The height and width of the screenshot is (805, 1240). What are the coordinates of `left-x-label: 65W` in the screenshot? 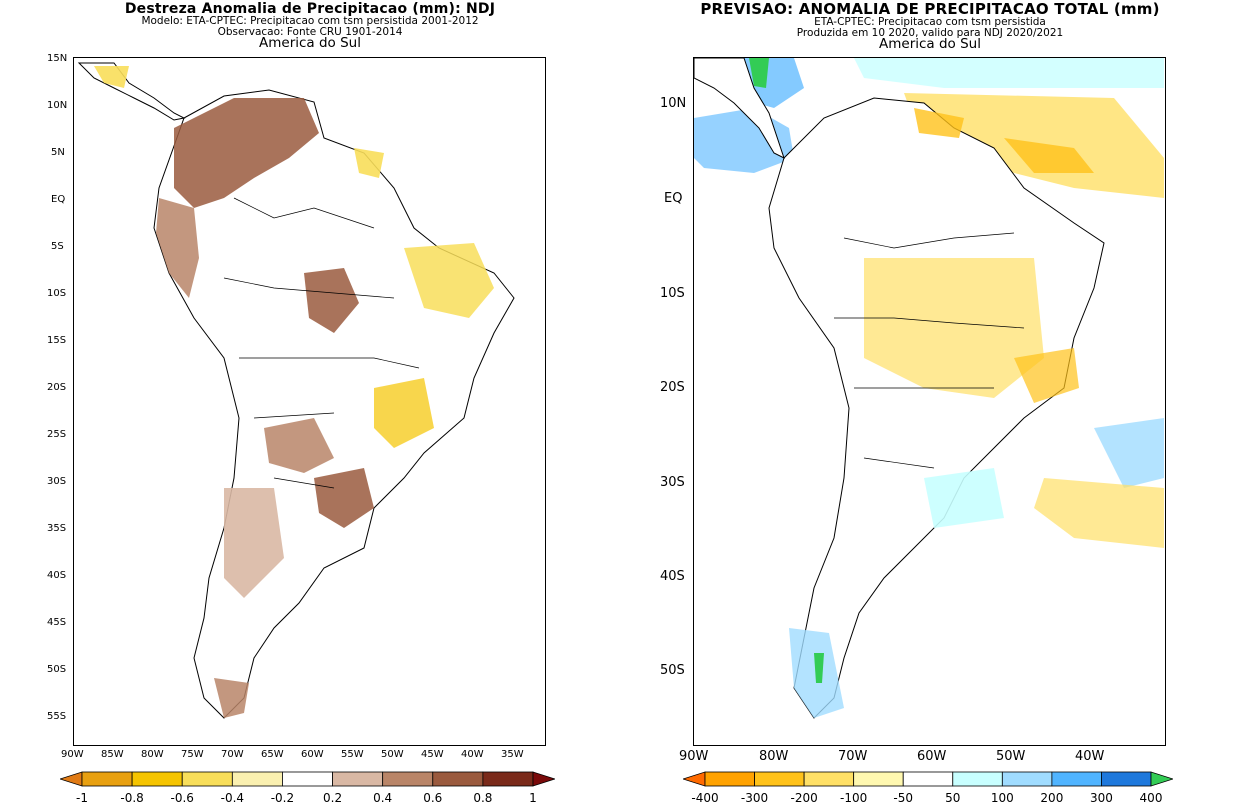 It's located at (272, 754).